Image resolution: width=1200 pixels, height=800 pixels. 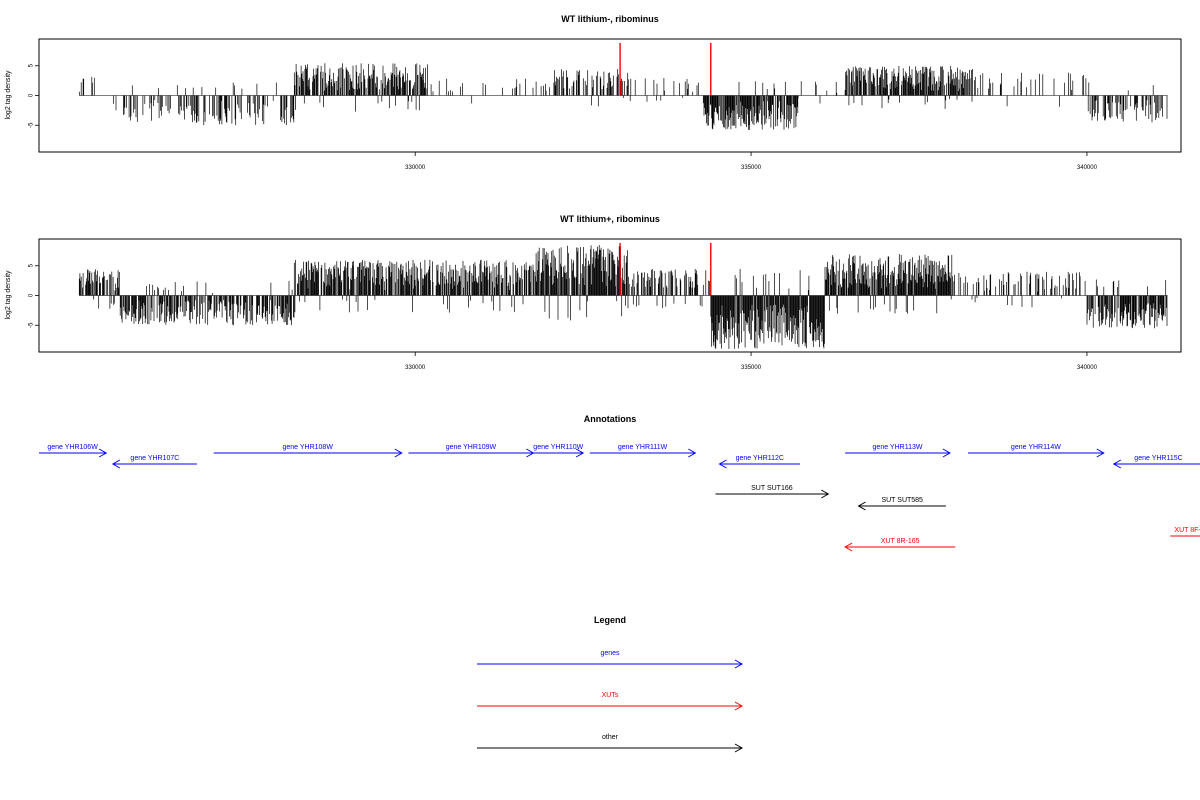 I want to click on annotation-label: gene YHR107C, so click(x=154, y=458).